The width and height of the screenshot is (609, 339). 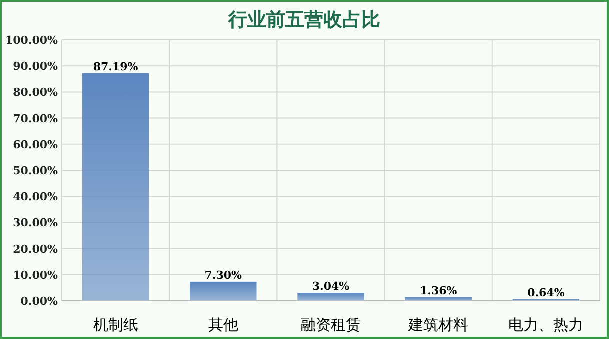 I want to click on y-tick-label: 60.00%, so click(x=36, y=145).